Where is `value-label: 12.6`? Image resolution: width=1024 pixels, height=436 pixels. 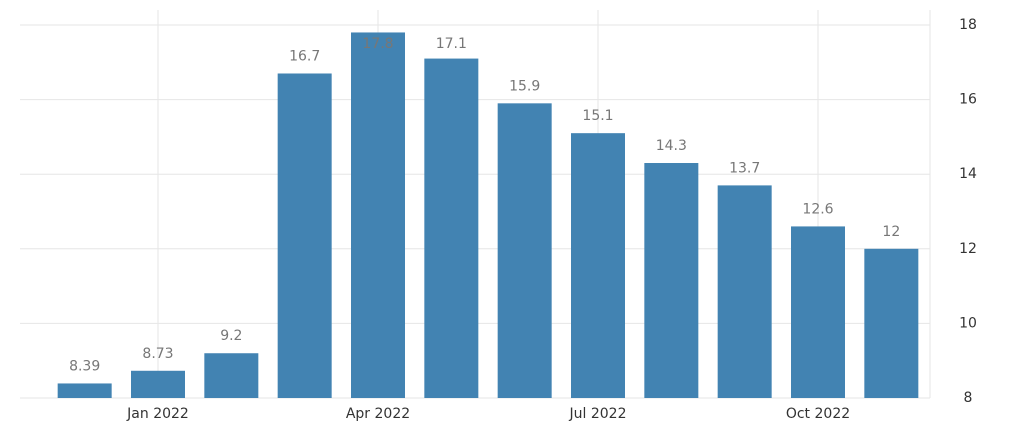 value-label: 12.6 is located at coordinates (817, 209).